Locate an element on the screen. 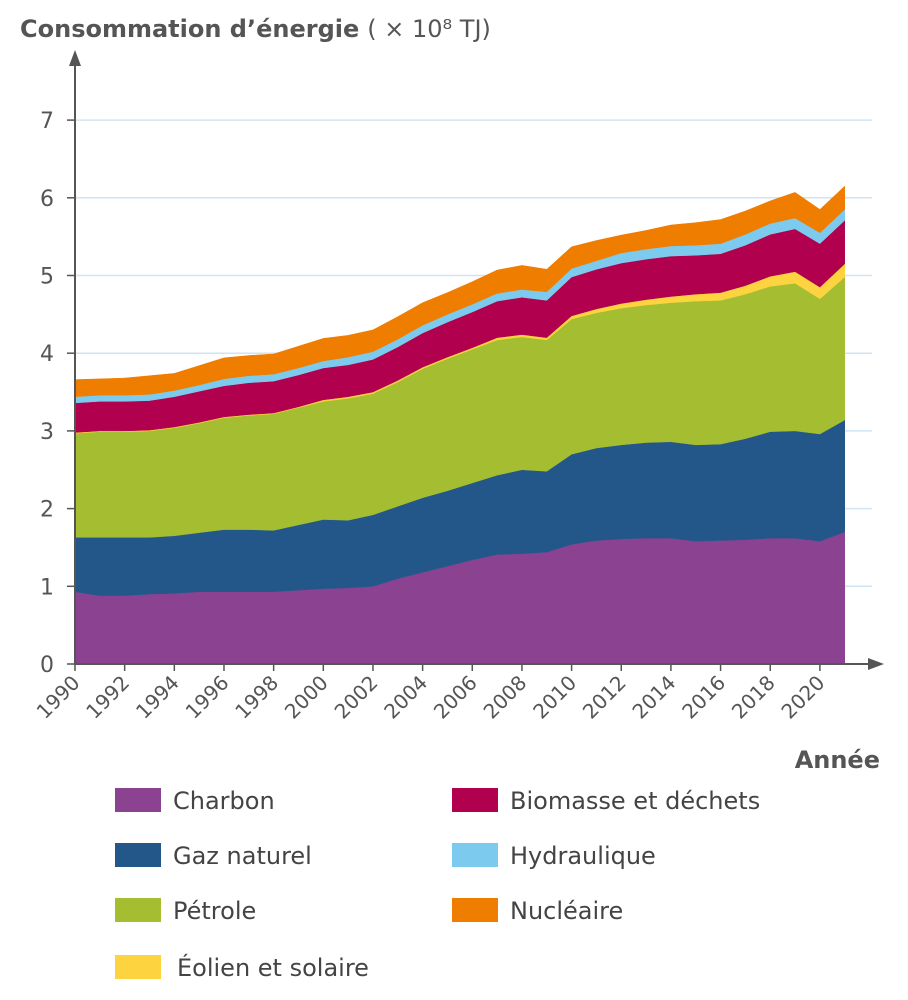 This screenshot has height=1000, width=908. legend-item: Charbon is located at coordinates (195, 801).